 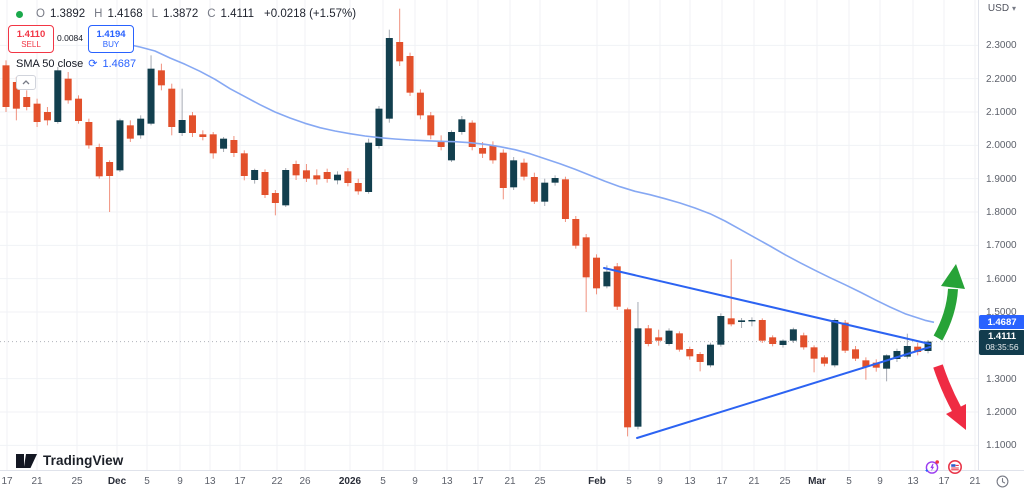 I want to click on price-tick-label: 1.6000, so click(x=1001, y=279).